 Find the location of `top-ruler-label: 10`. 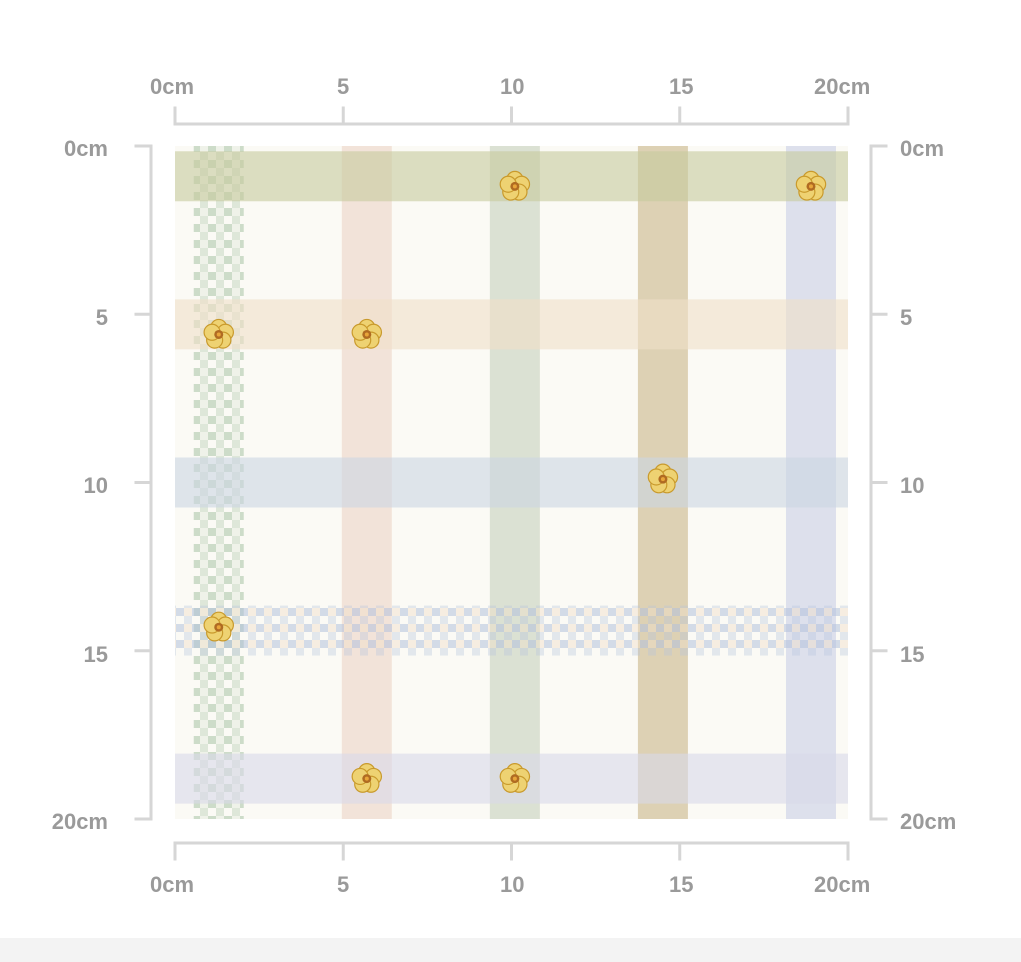

top-ruler-label: 10 is located at coordinates (512, 86).